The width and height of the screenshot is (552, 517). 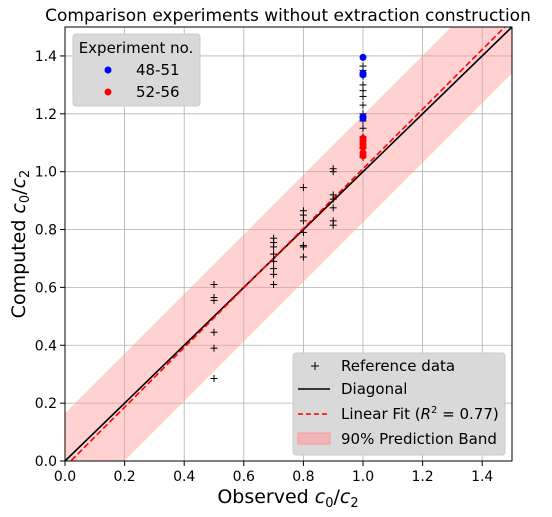 I want to click on y-axis-title: Computed c0/c2, so click(x=20, y=244).